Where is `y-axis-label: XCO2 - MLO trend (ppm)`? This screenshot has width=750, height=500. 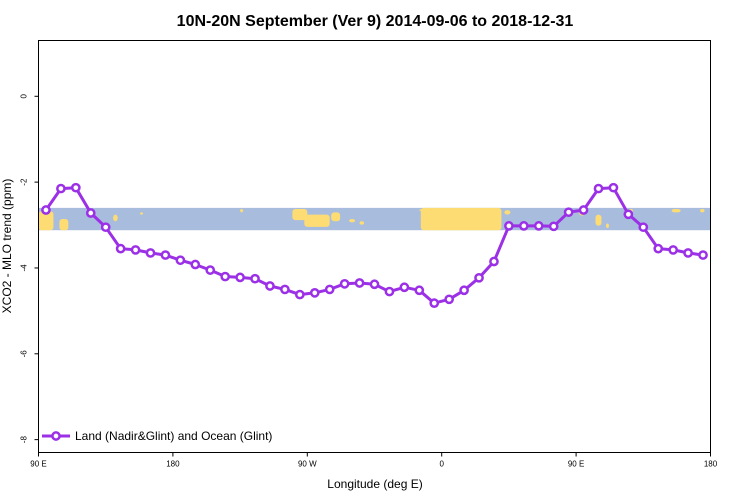
y-axis-label: XCO2 - MLO trend (ppm) is located at coordinates (7, 246).